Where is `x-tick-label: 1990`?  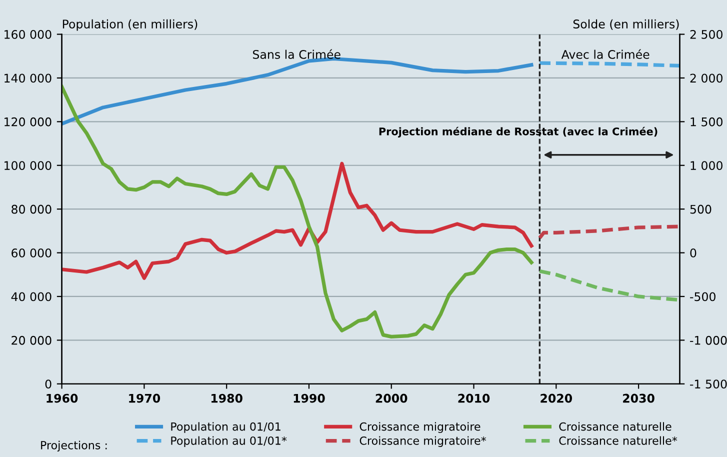
x-tick-label: 1990 is located at coordinates (309, 398).